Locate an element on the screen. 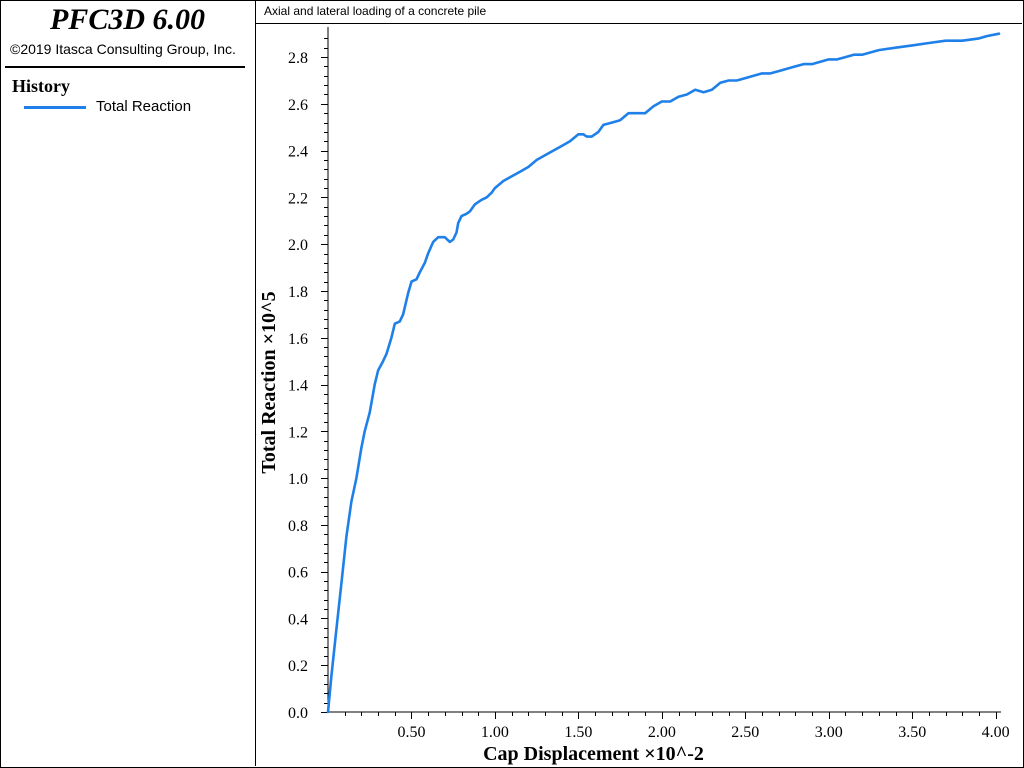 This screenshot has height=768, width=1024. y-tick-label: 1.4 is located at coordinates (298, 386).